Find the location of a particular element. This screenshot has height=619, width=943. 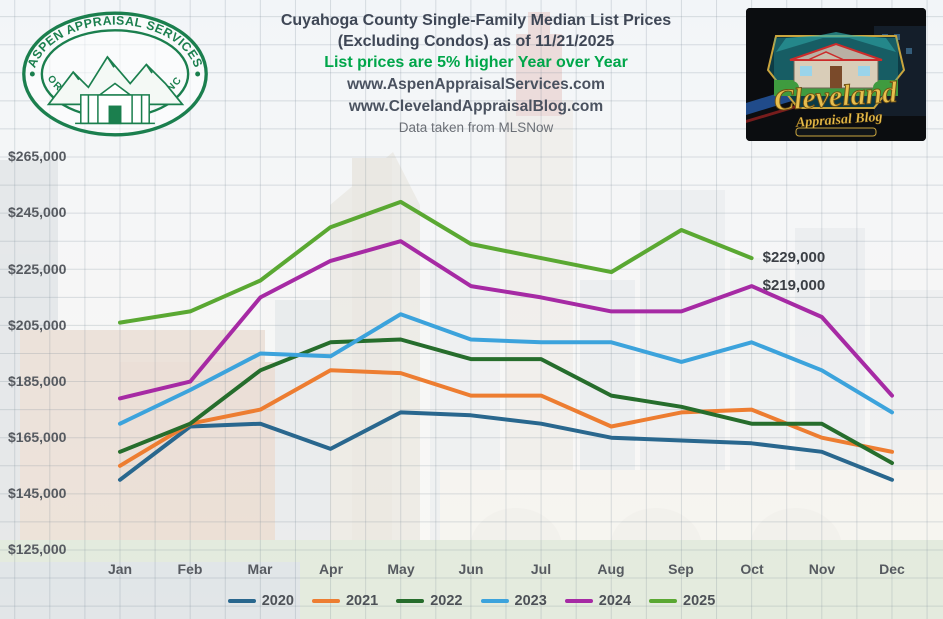

x-tick-label: Jun is located at coordinates (471, 569).